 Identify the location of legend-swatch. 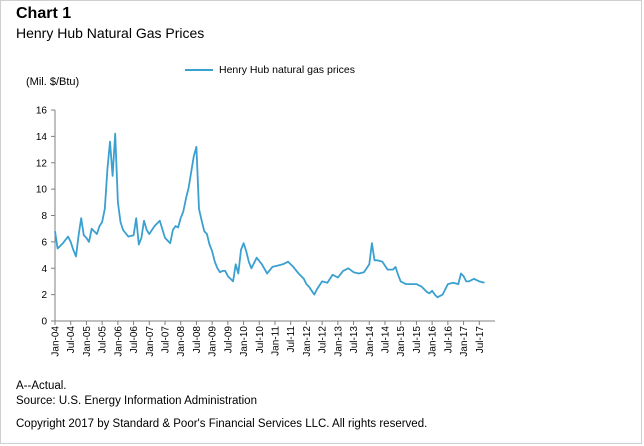
(199, 70).